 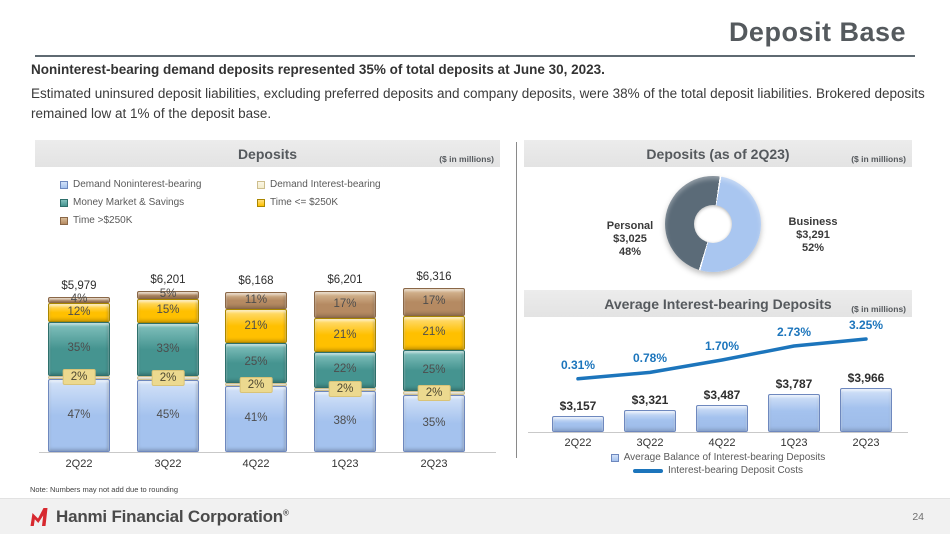 I want to click on line-point-label: 1.70%, so click(x=722, y=346).